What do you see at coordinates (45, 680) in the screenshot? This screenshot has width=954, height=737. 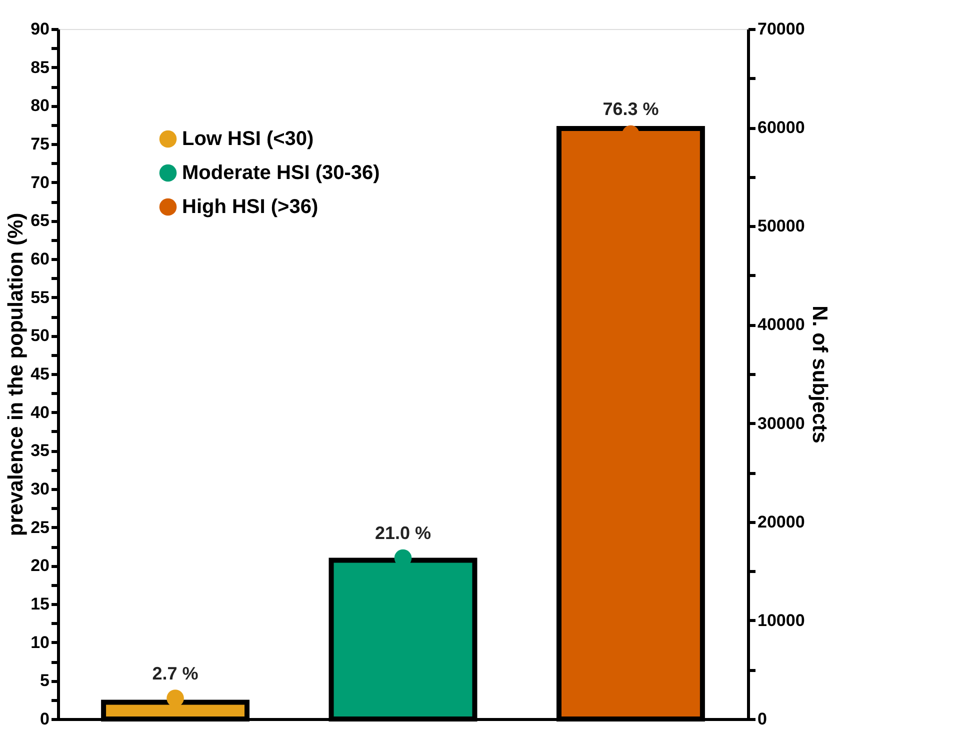 I see `y-tick-label: 5` at bounding box center [45, 680].